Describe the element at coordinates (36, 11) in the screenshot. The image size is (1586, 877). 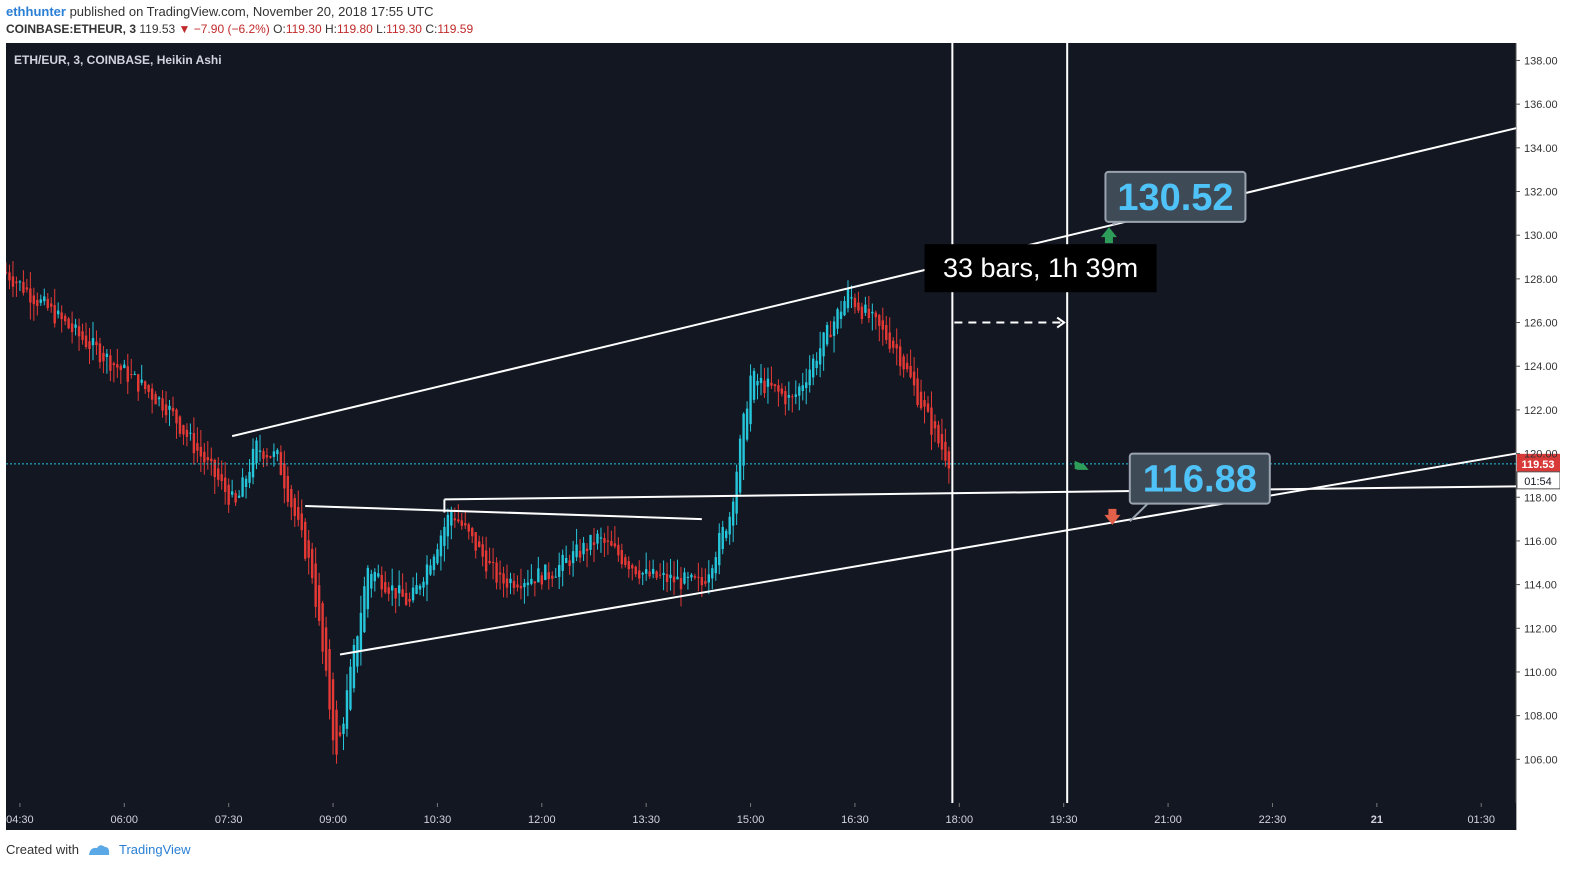
I see `author-name: ethhunter` at that location.